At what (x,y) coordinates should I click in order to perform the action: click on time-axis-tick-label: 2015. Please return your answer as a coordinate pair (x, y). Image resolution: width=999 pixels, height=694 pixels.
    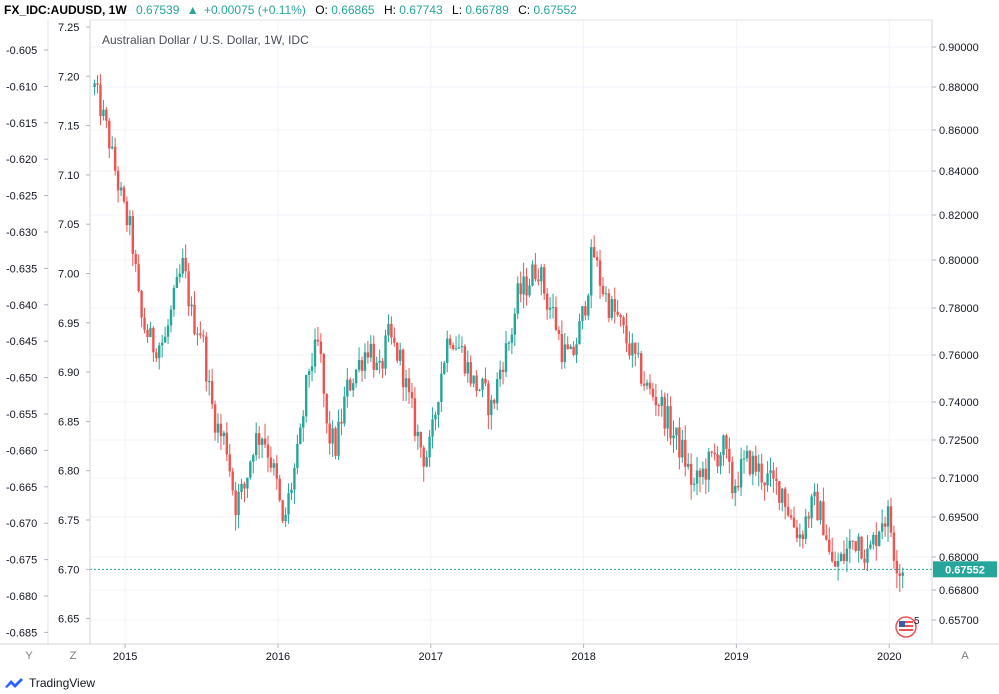
    Looking at the image, I should click on (125, 657).